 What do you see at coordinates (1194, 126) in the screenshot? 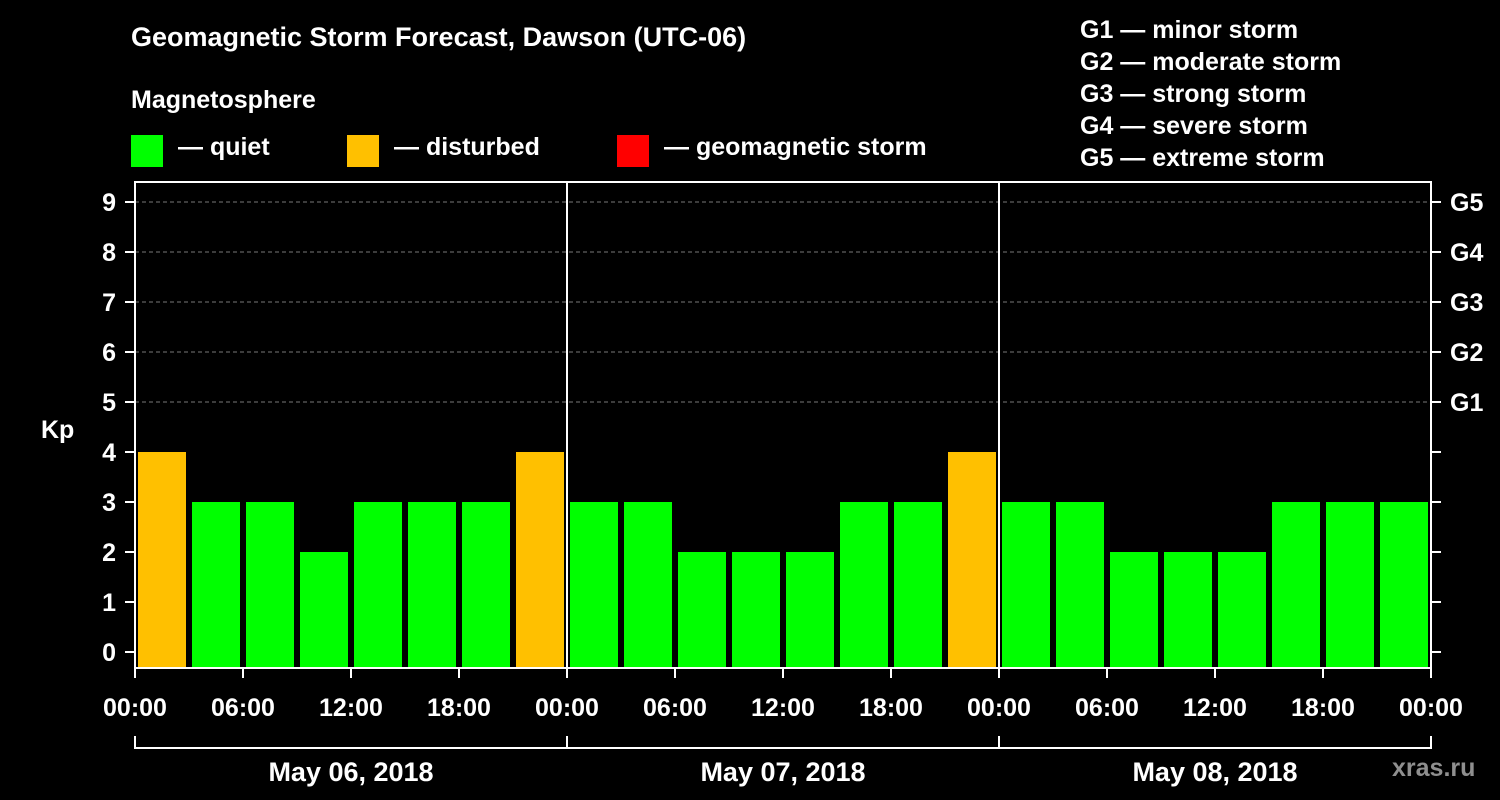
I see `storm-level-g4: G4 — severe storm` at bounding box center [1194, 126].